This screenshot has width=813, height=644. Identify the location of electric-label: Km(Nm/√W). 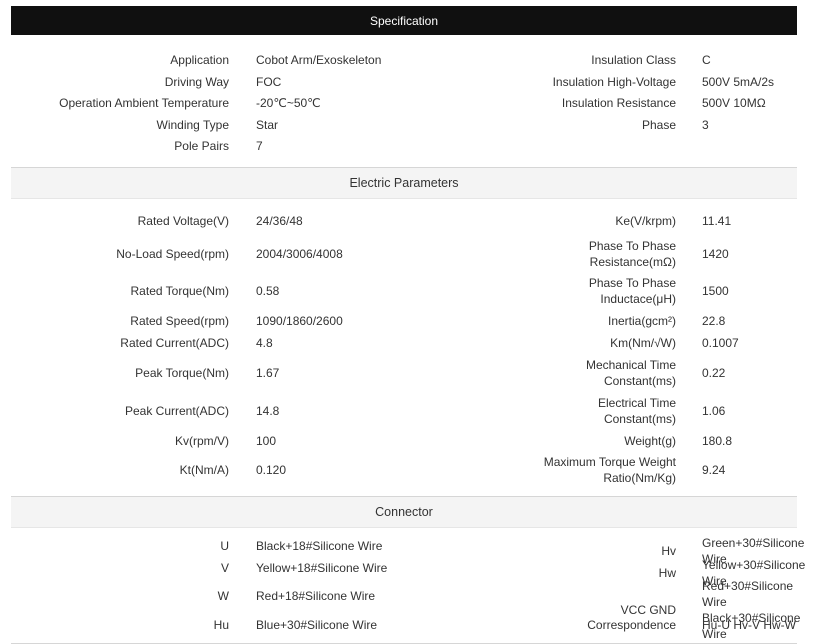
(643, 343).